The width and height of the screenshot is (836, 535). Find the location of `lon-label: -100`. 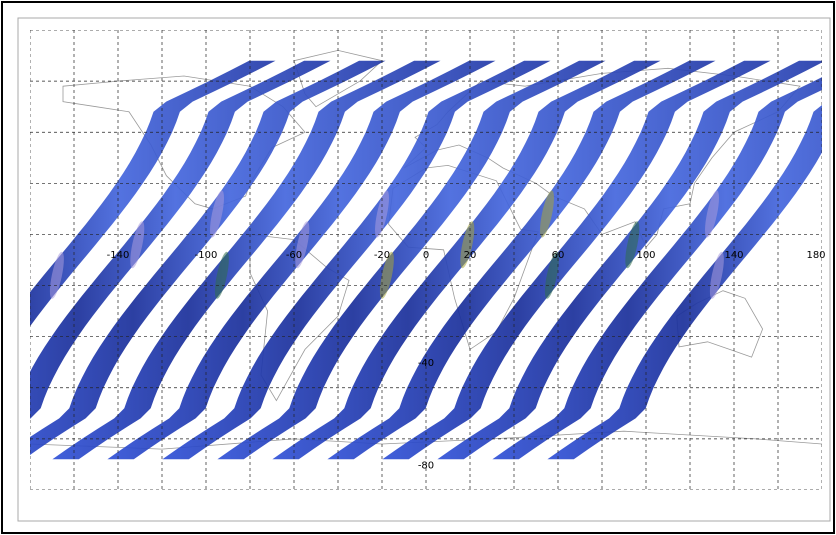

lon-label: -100 is located at coordinates (206, 255).